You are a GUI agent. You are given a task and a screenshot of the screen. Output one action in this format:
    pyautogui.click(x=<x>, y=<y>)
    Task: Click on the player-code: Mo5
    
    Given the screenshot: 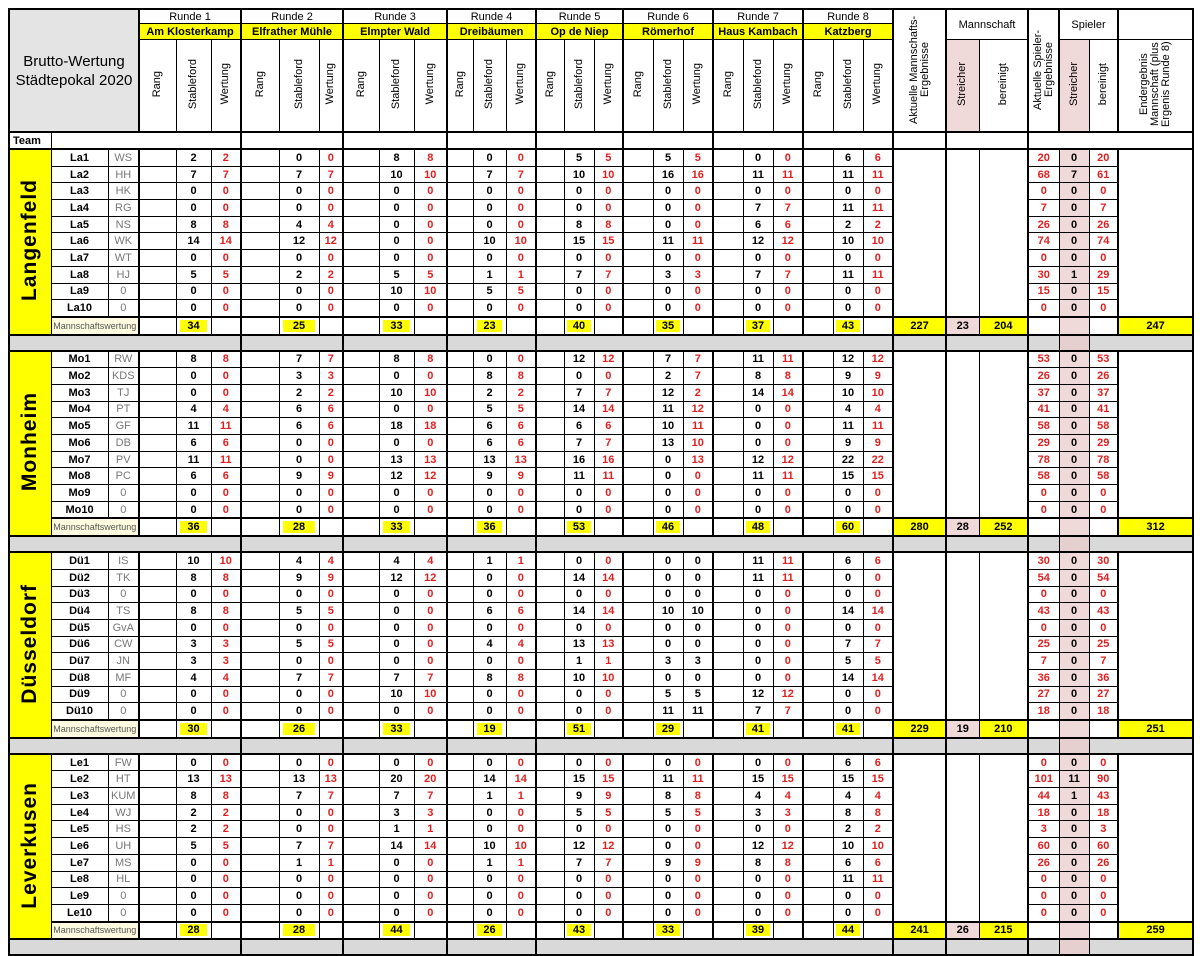 What is the action you would take?
    pyautogui.click(x=79, y=426)
    